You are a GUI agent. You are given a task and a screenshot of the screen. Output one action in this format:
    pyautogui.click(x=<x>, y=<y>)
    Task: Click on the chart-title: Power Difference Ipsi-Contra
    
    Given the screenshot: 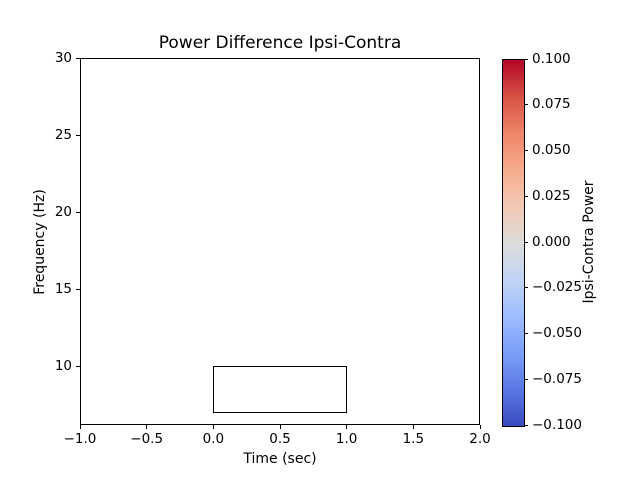 What is the action you would take?
    pyautogui.click(x=280, y=43)
    